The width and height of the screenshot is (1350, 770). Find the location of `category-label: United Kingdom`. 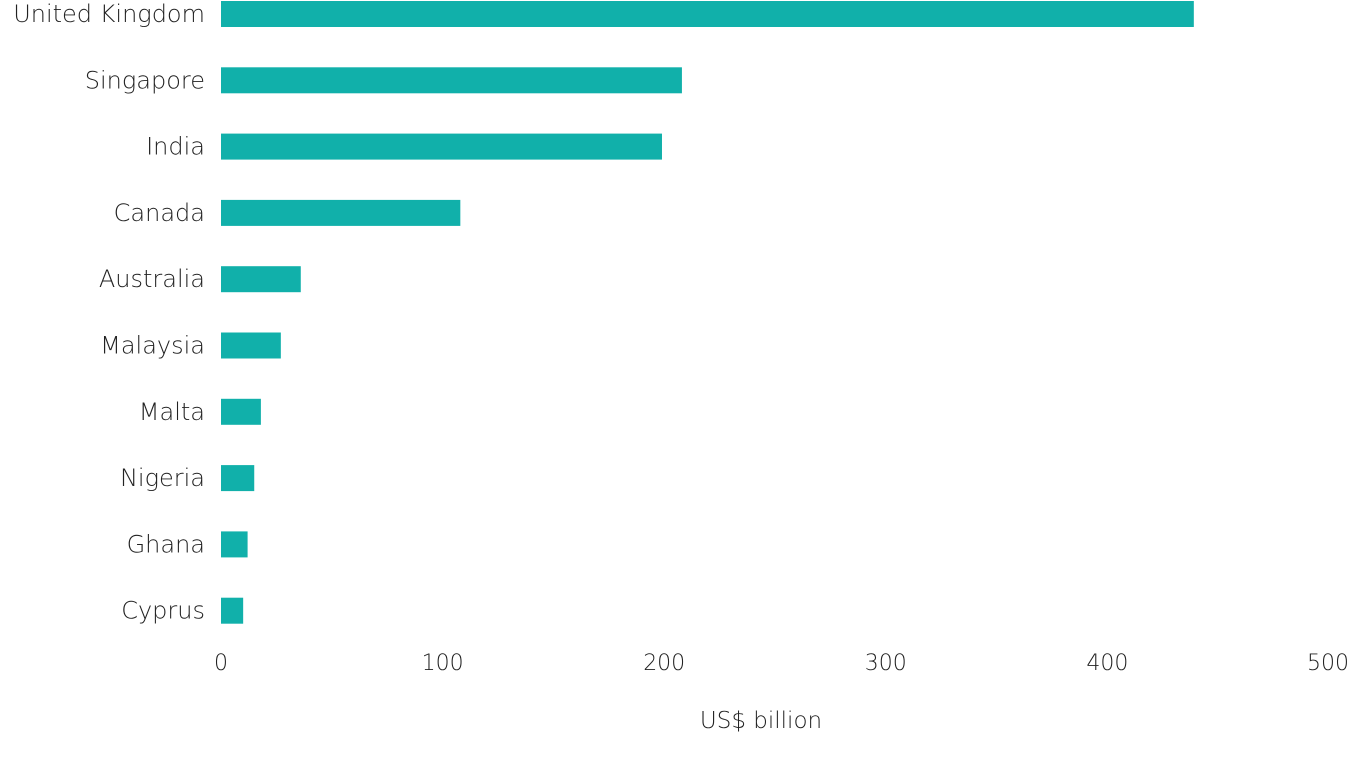

category-label: United Kingdom is located at coordinates (109, 14).